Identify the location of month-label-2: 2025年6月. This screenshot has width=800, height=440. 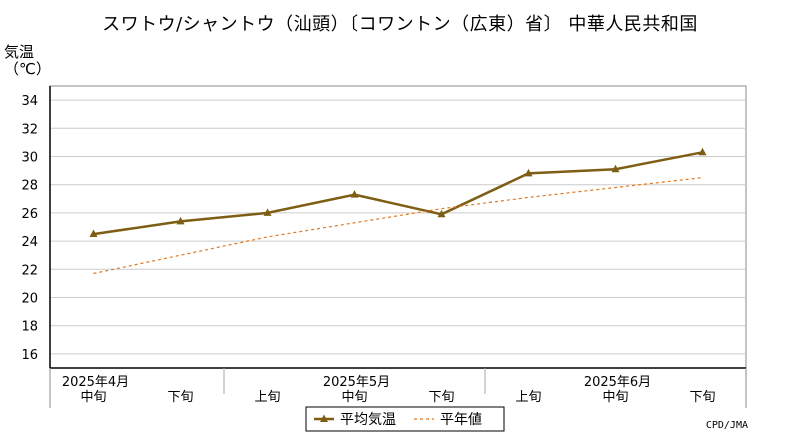
(617, 382).